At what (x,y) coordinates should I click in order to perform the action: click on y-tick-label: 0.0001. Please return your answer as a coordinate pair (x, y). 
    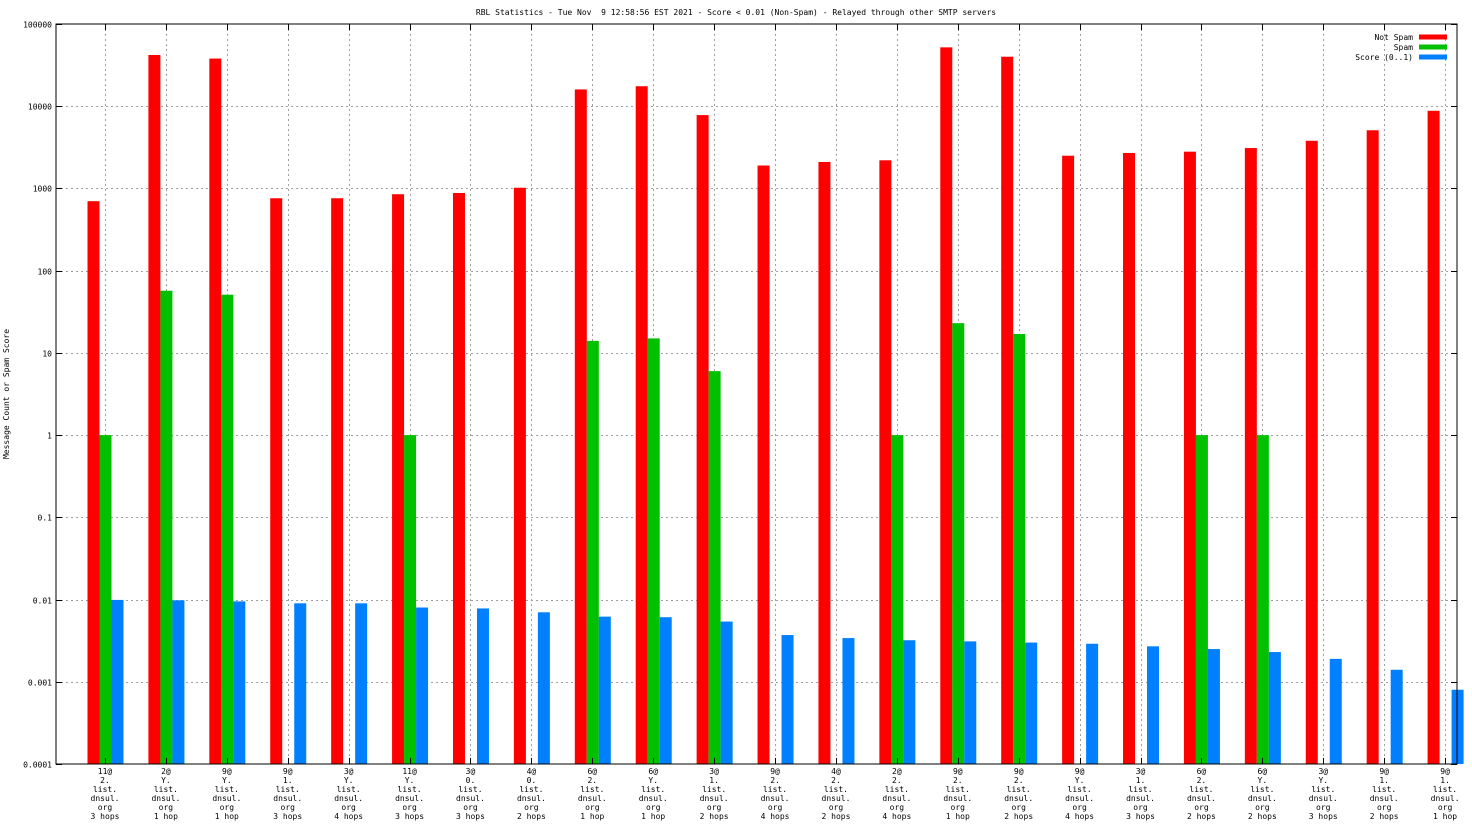
    Looking at the image, I should click on (37, 765).